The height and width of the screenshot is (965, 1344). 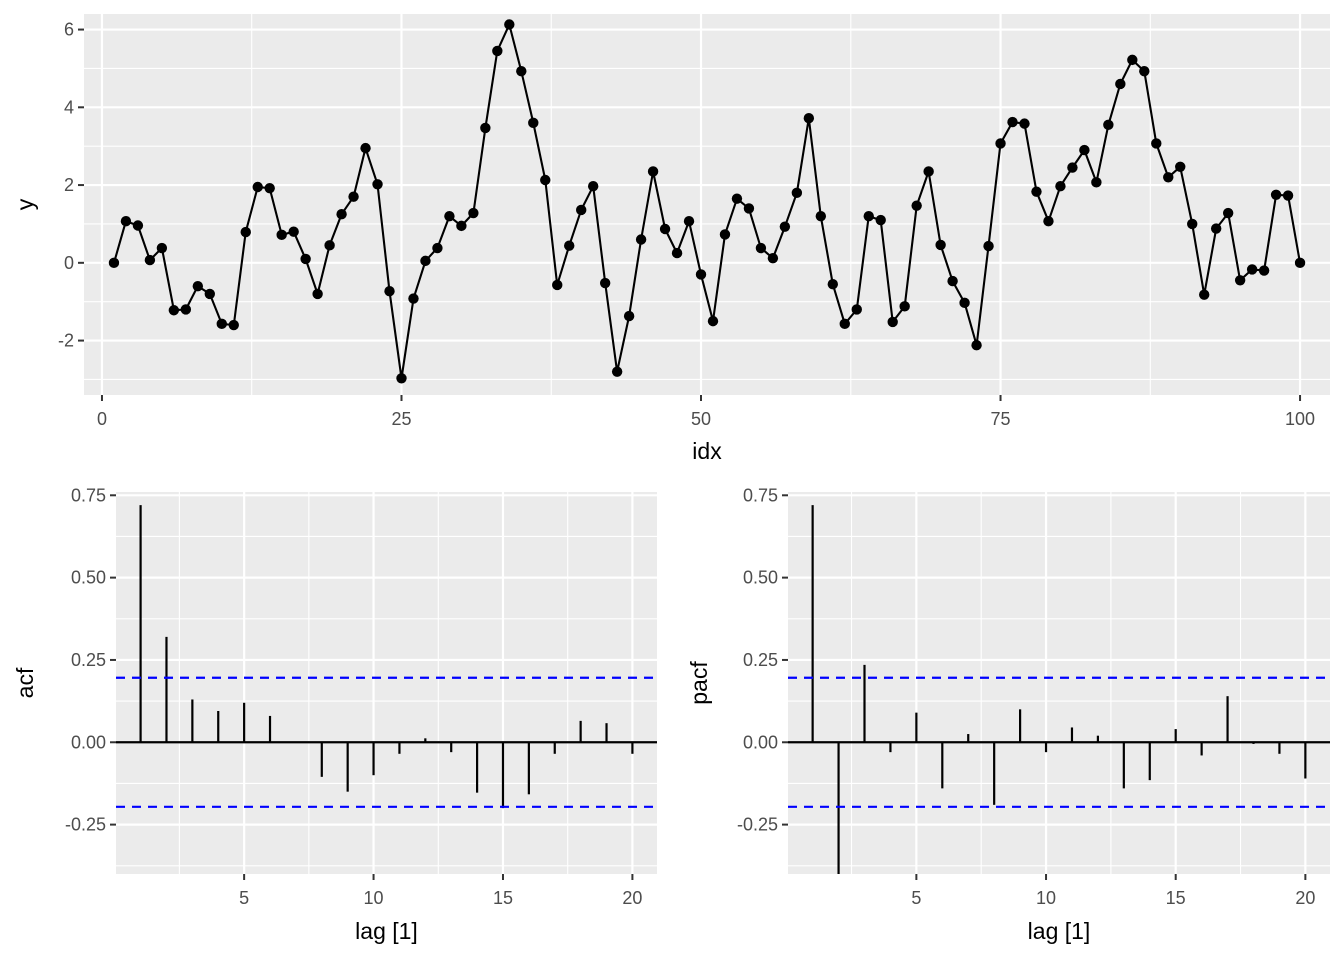 I want to click on panel-2-y-tick-label: 0.50, so click(x=760, y=578).